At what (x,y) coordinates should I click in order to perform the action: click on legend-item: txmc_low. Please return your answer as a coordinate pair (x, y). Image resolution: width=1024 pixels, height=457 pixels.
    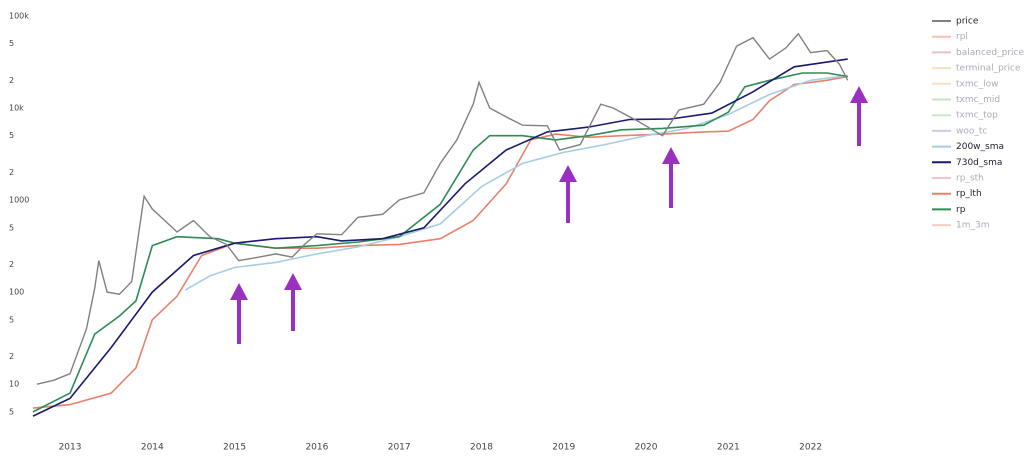
    Looking at the image, I should click on (965, 84).